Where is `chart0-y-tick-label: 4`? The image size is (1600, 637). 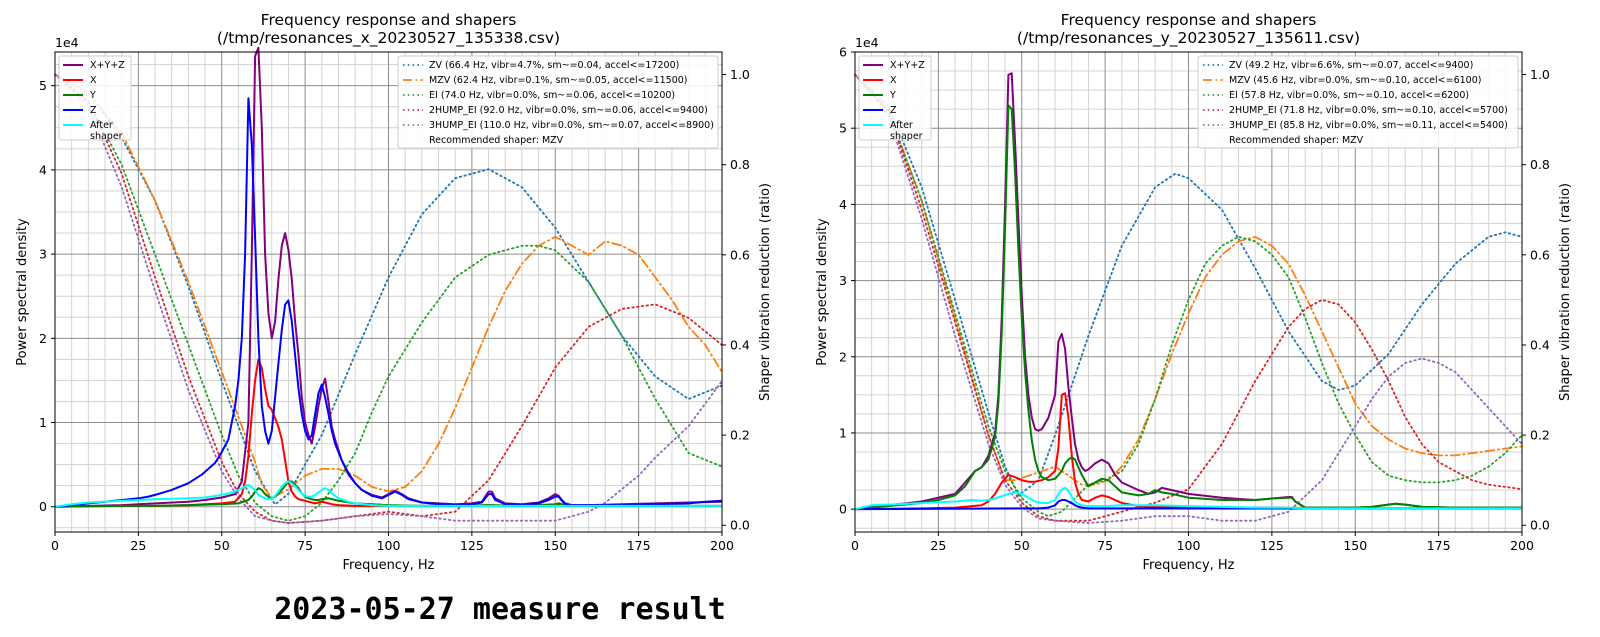
chart0-y-tick-label: 4 is located at coordinates (43, 169).